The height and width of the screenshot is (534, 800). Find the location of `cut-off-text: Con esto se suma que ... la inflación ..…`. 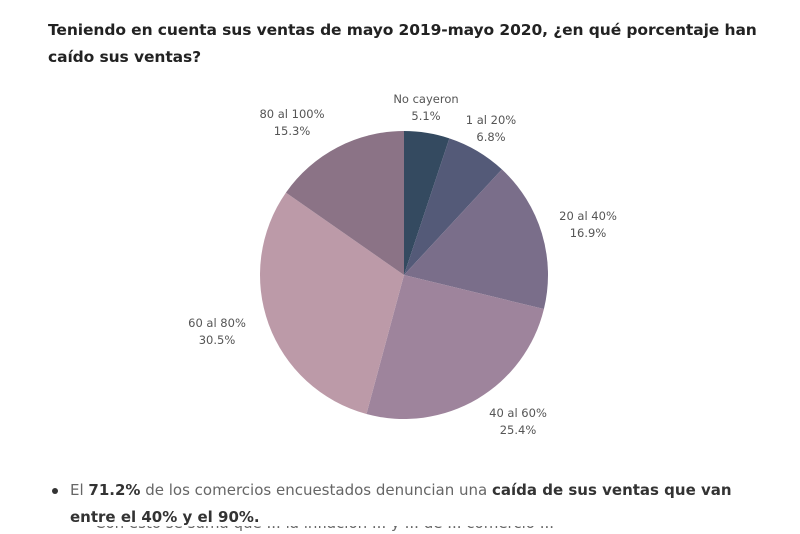

cut-off-text: Con esto se suma que ... la inflación ..… is located at coordinates (425, 530).